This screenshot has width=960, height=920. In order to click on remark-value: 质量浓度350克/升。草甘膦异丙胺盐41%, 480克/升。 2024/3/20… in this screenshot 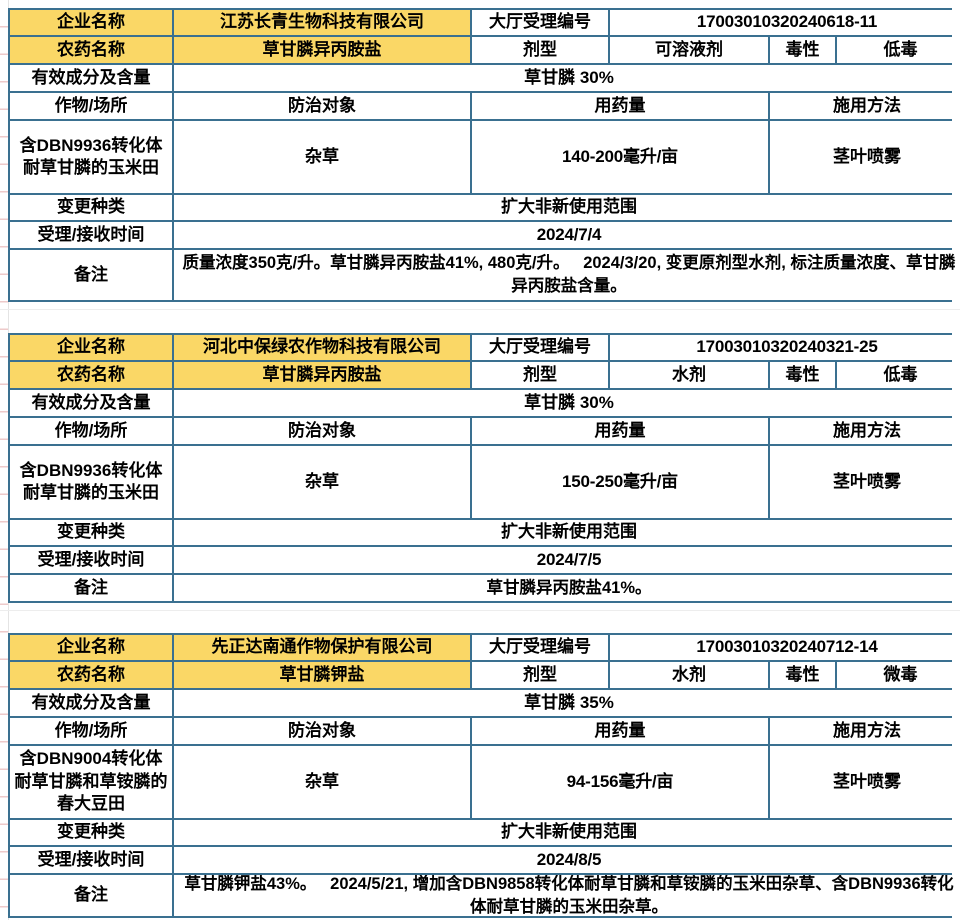, I will do `click(567, 275)`.